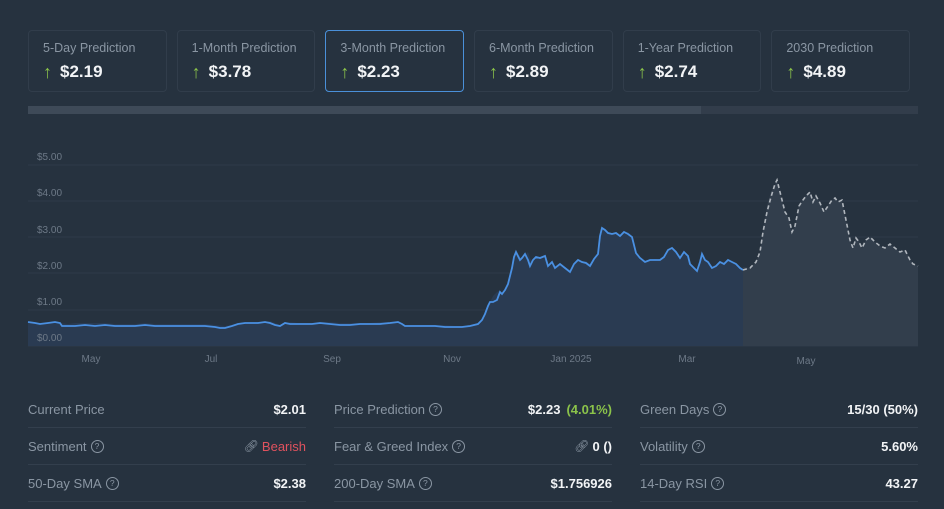  Describe the element at coordinates (400, 446) in the screenshot. I see `stat-label: Fear & Greed Index?` at that location.